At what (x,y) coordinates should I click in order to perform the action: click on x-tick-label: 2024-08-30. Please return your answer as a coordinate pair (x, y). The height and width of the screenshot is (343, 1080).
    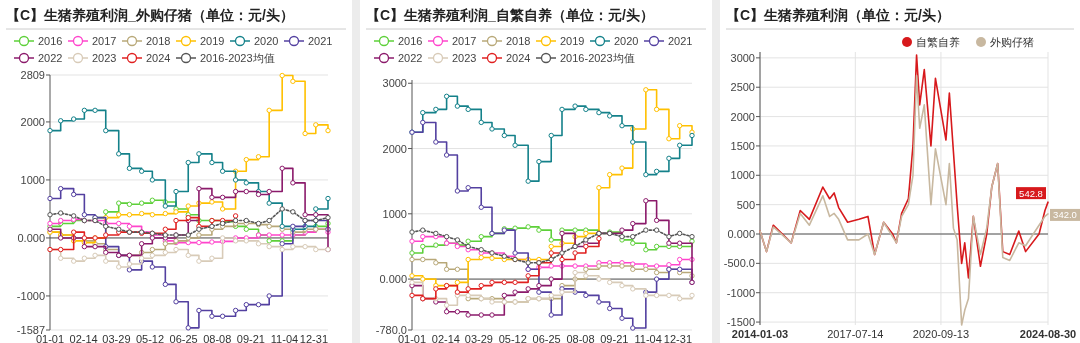
    Looking at the image, I should click on (1048, 334).